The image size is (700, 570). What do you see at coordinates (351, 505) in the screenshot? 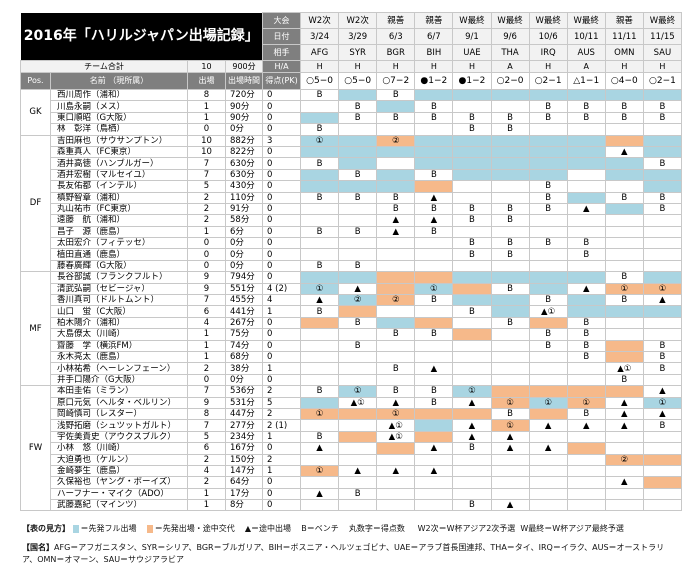
I see `player-row: 武藤嘉紀（マインツ） 1 8分 0 B ▲` at bounding box center [351, 505].